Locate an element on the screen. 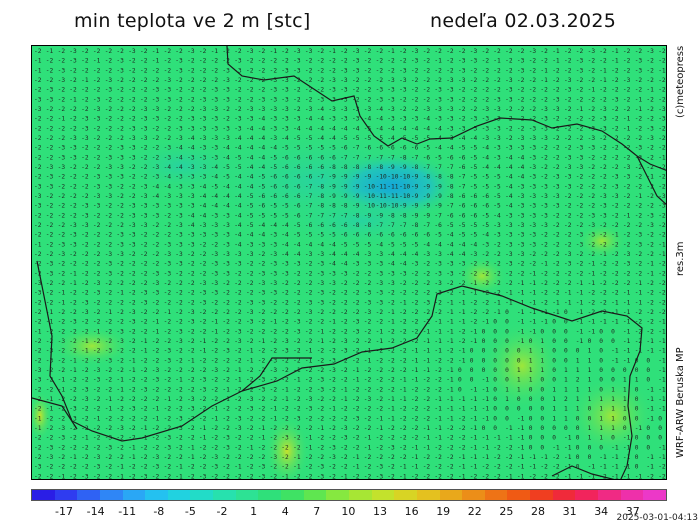  svg-text: -6 is located at coordinates (368, 235).